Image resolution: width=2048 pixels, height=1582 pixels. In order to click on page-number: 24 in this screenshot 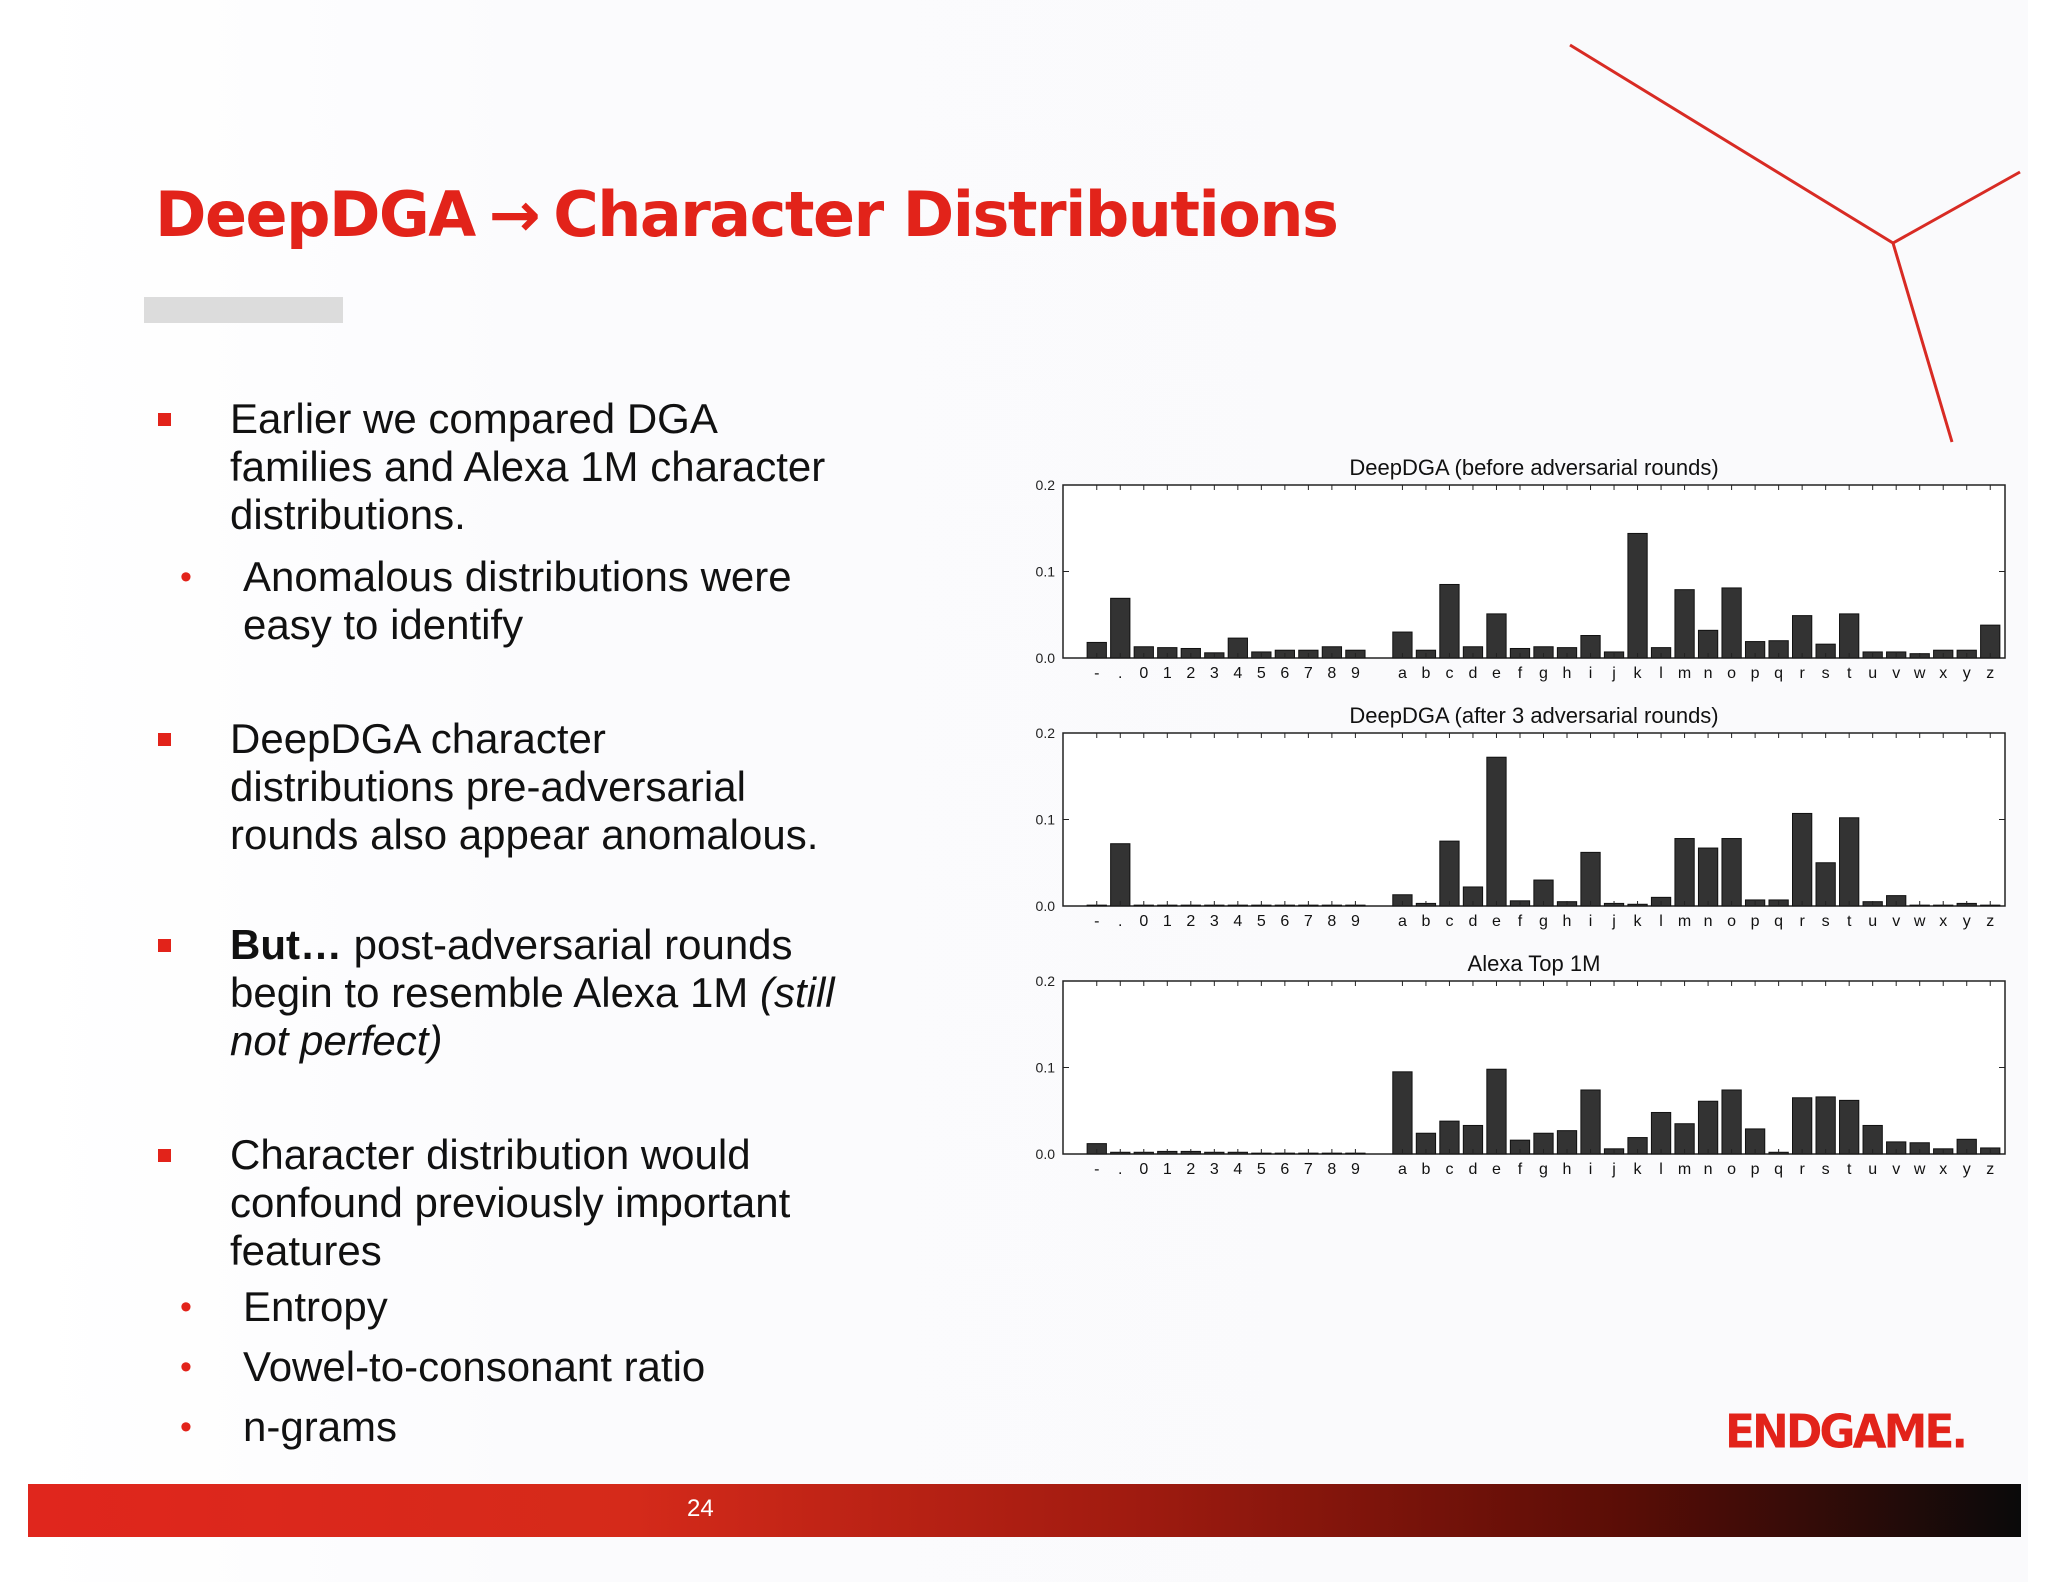, I will do `click(700, 1508)`.